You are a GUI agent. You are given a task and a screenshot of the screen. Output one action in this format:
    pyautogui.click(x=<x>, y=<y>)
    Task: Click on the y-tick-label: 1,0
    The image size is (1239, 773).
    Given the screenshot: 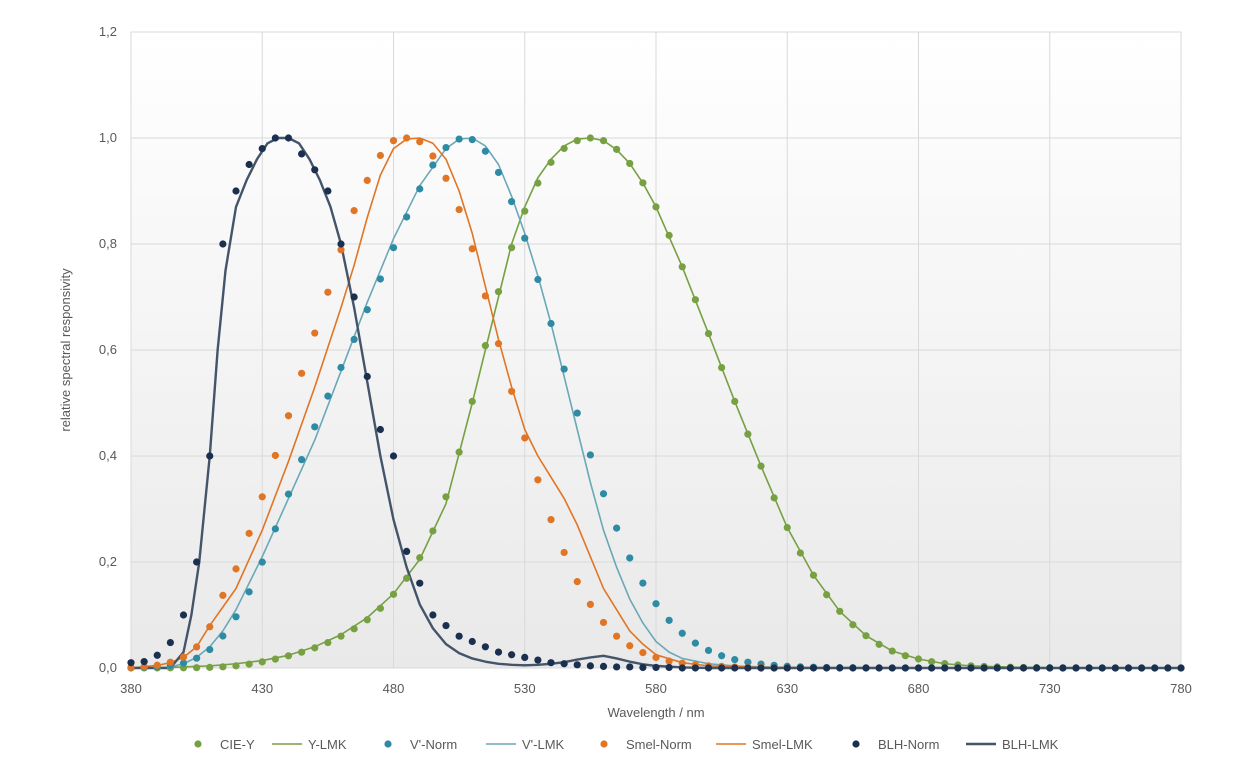 What is the action you would take?
    pyautogui.click(x=108, y=137)
    